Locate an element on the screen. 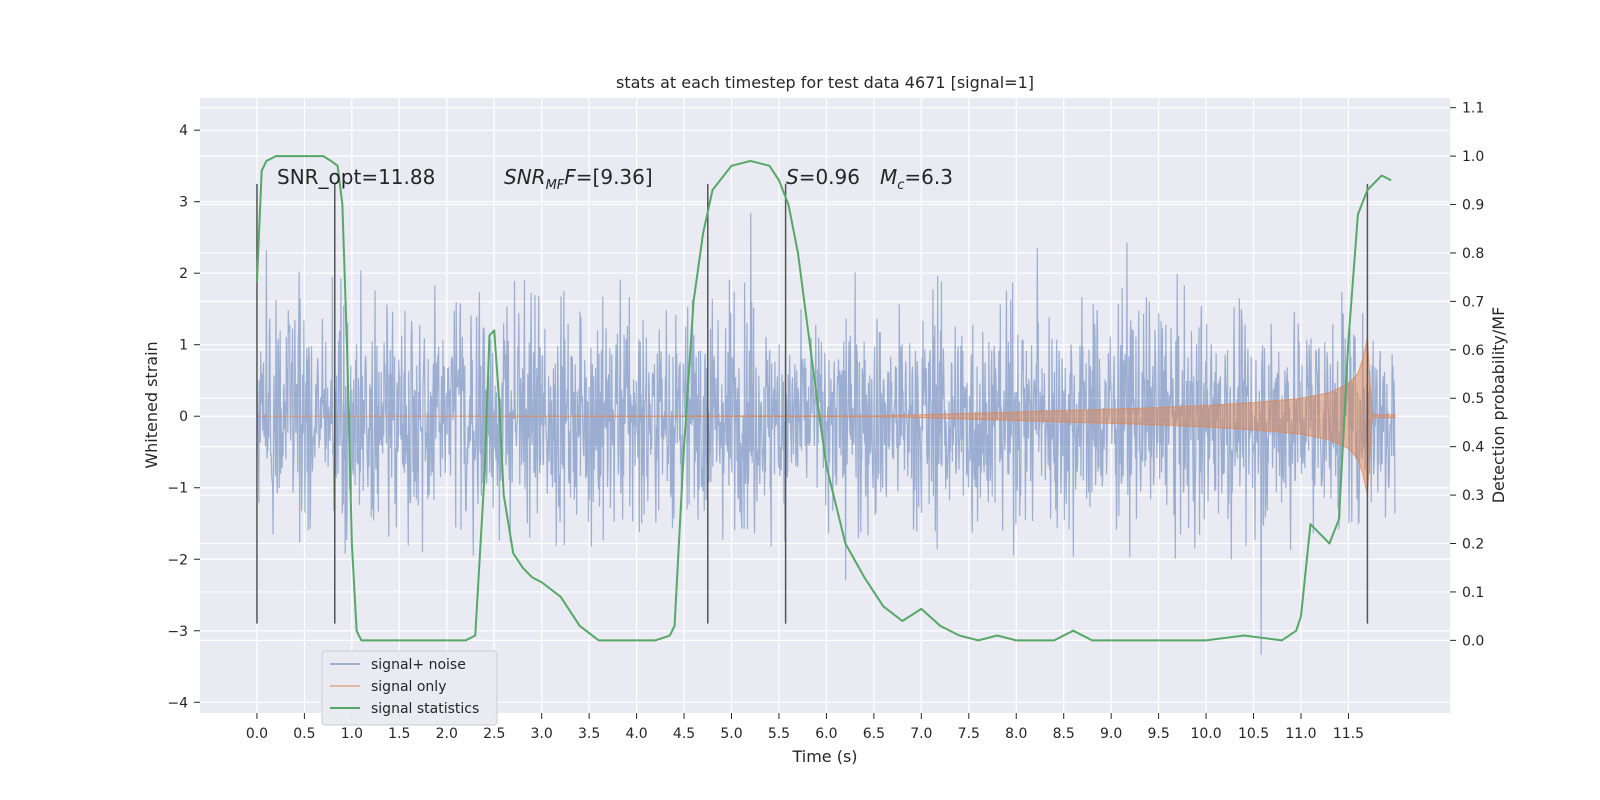 The height and width of the screenshot is (800, 1600). x-tick-label: 5.0 is located at coordinates (731, 734).